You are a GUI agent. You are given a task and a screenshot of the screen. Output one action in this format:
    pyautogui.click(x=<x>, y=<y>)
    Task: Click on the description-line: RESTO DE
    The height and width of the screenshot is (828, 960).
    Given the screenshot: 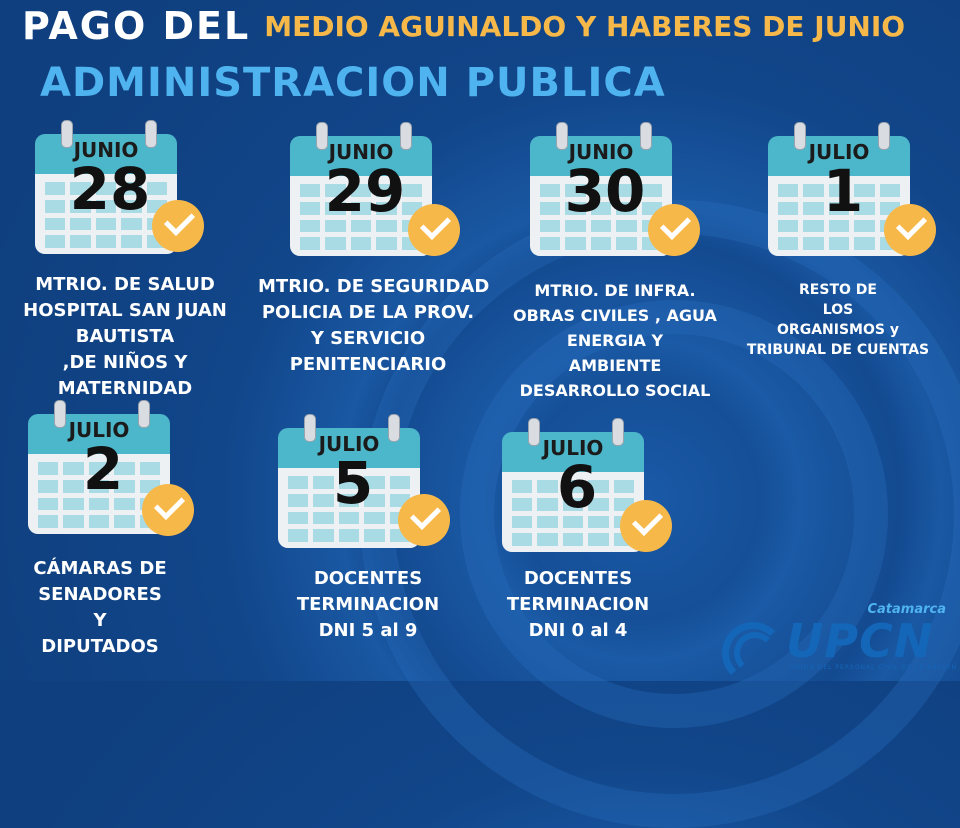 What is the action you would take?
    pyautogui.click(x=838, y=290)
    